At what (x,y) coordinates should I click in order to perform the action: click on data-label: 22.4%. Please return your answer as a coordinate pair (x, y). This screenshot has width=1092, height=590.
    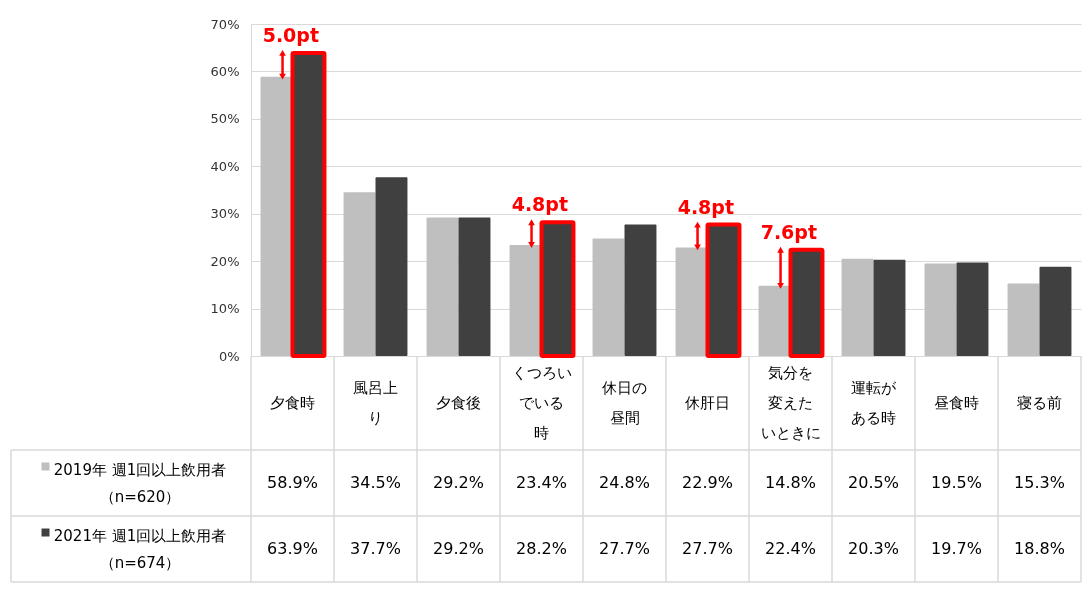
    Looking at the image, I should click on (790, 548).